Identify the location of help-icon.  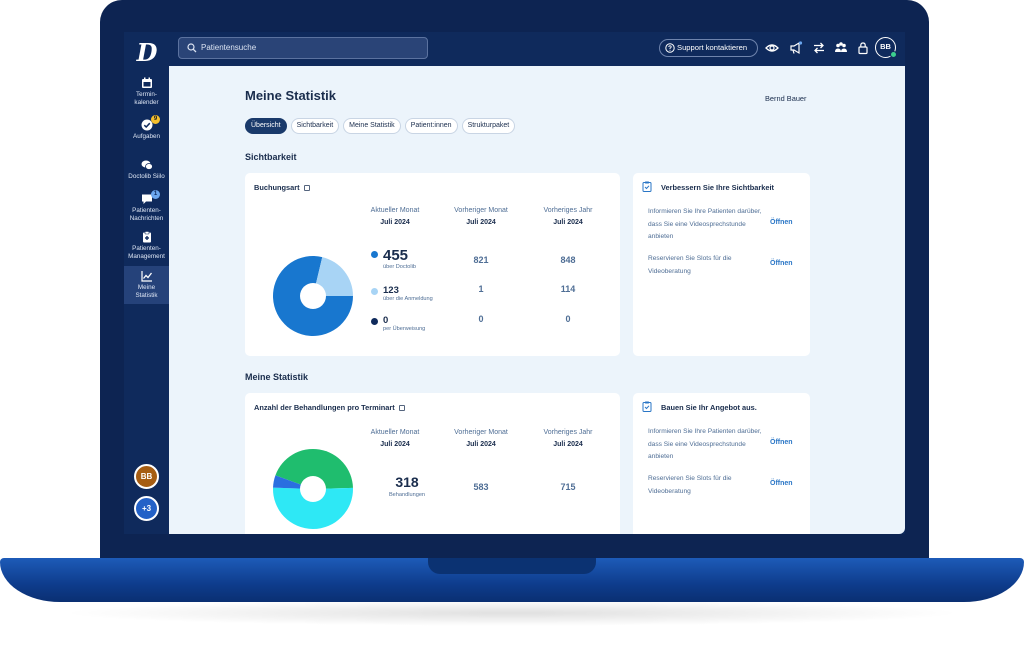
(670, 48).